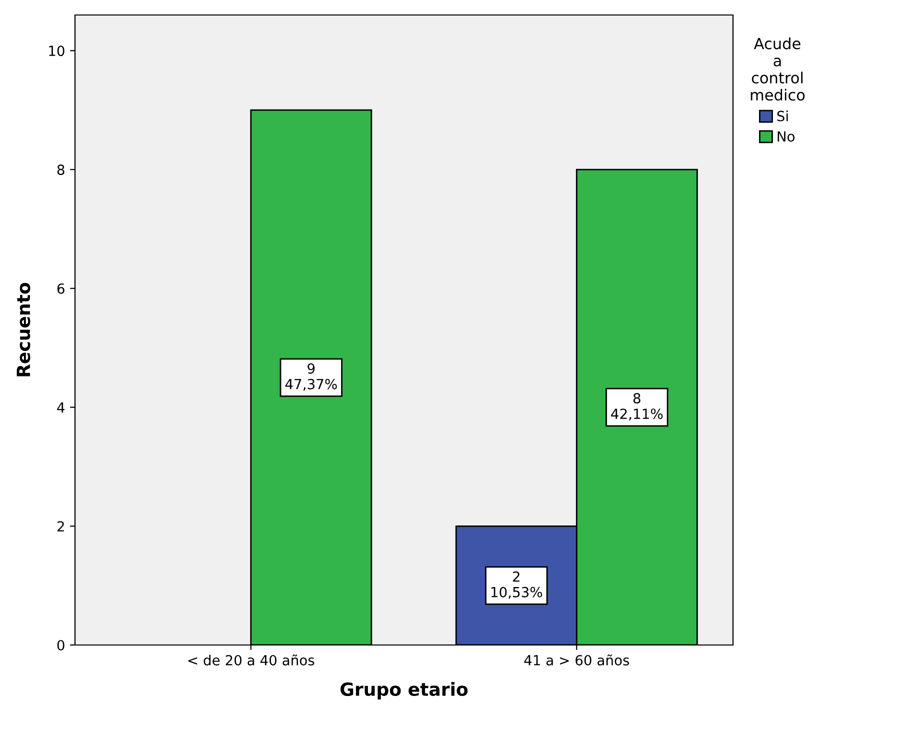 The image size is (905, 729). What do you see at coordinates (60, 407) in the screenshot?
I see `y-tick-label: 4` at bounding box center [60, 407].